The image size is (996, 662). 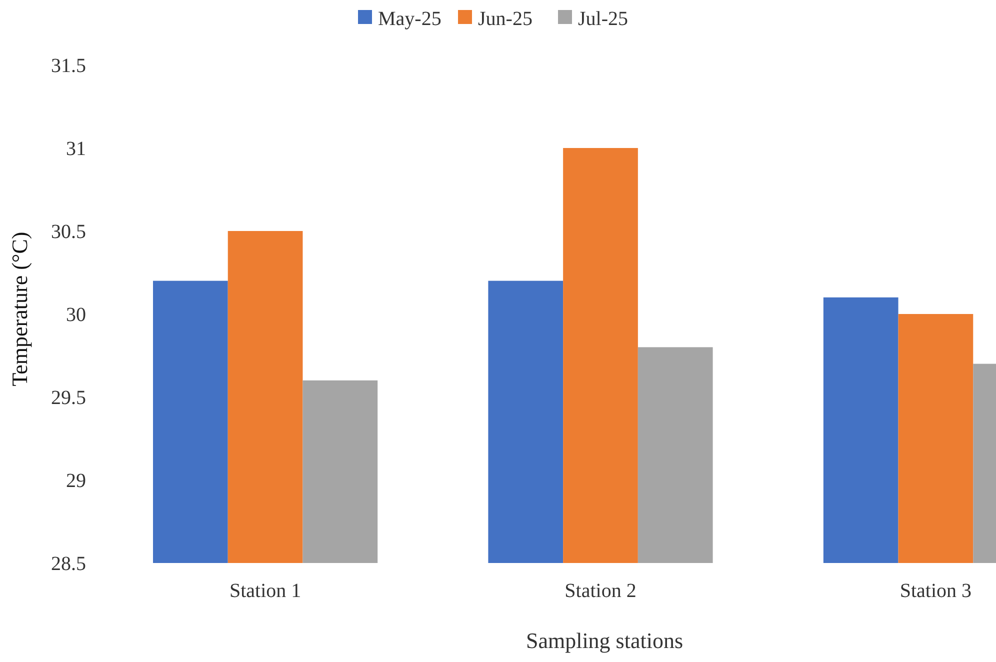 What do you see at coordinates (68, 66) in the screenshot?
I see `y-tick-label: 31.5` at bounding box center [68, 66].